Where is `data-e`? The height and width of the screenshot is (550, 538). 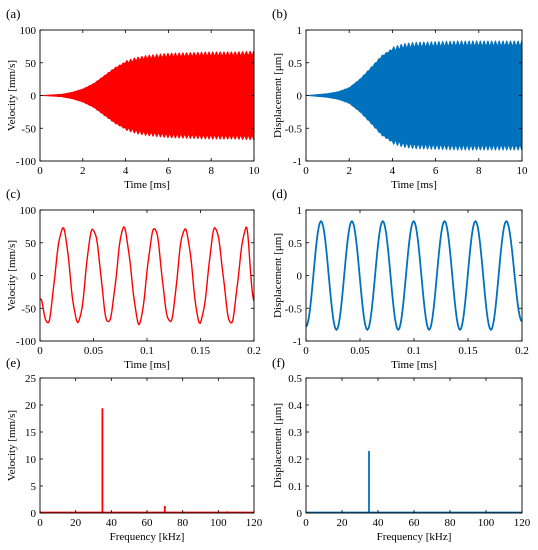 data-e is located at coordinates (147, 461).